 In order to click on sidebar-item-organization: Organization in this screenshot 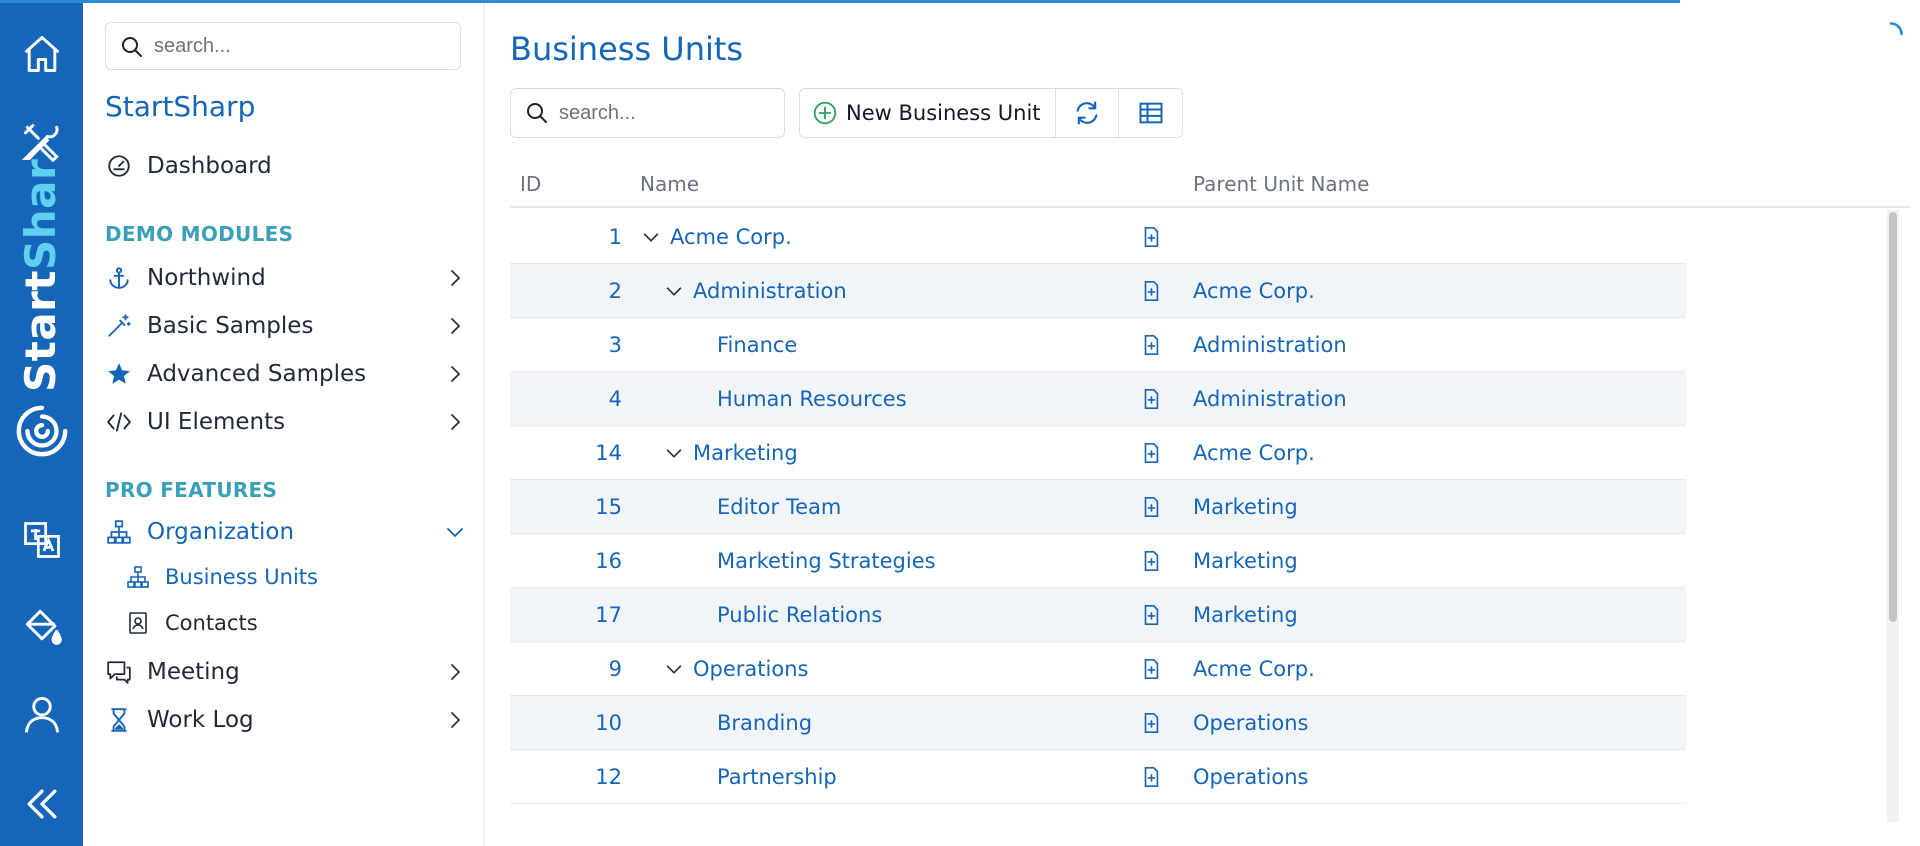, I will do `click(290, 532)`.